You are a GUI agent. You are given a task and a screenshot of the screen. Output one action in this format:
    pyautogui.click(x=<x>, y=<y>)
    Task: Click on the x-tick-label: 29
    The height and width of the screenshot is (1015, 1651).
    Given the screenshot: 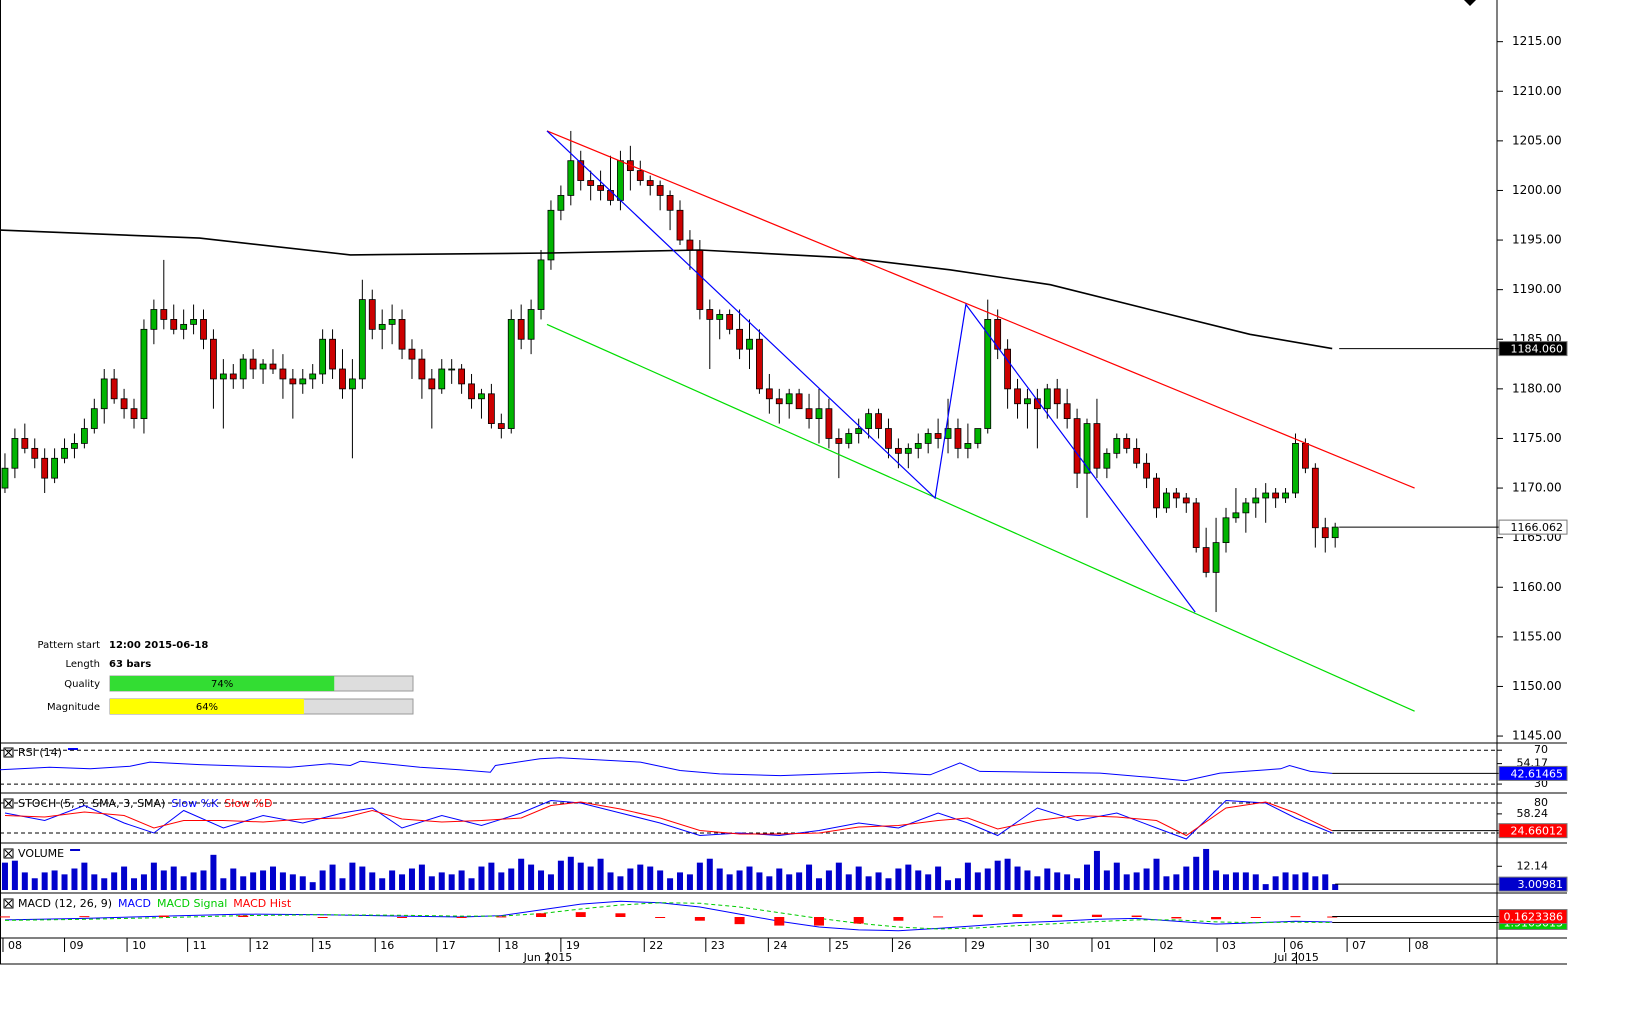 What is the action you would take?
    pyautogui.click(x=978, y=945)
    